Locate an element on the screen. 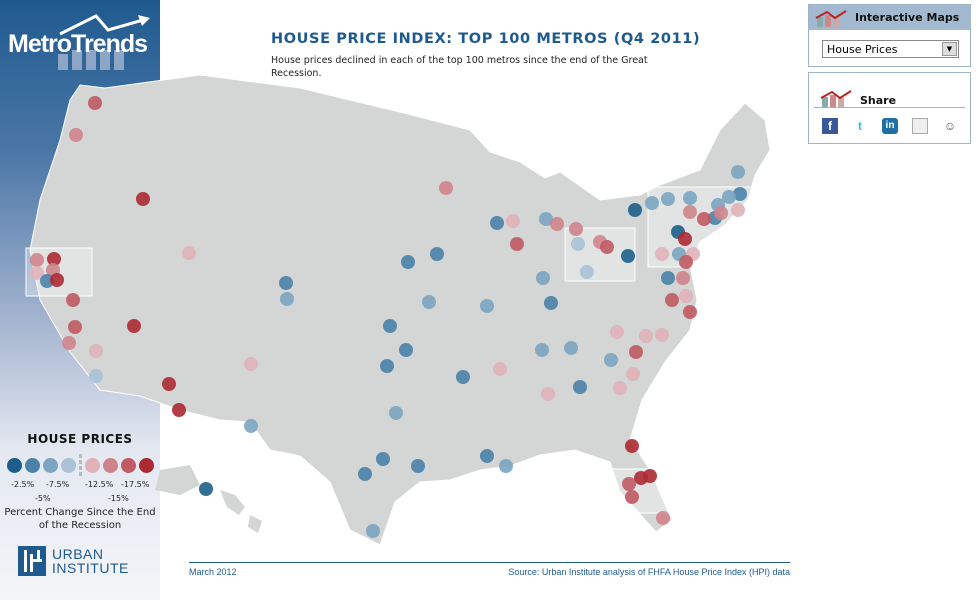 This screenshot has width=977, height=600. urban-institute-logo: URBAN INSTITUTE is located at coordinates (73, 561).